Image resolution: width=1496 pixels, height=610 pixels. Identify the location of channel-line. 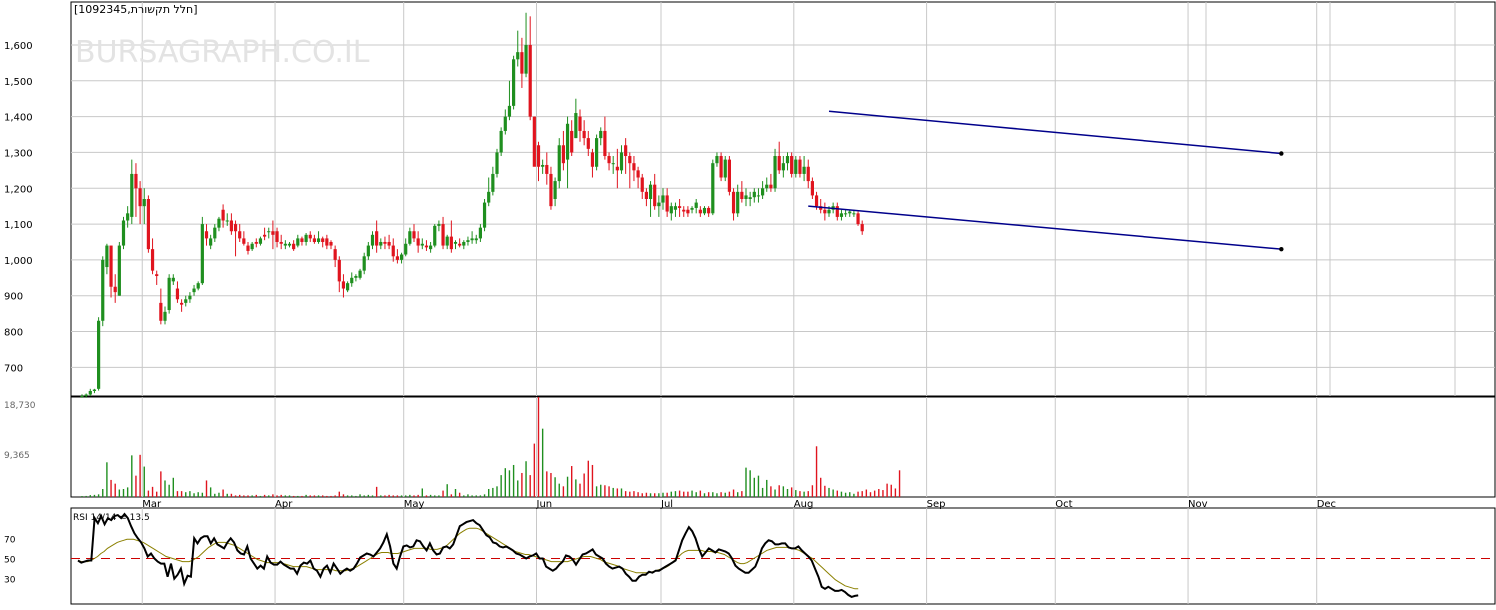
(1055, 132).